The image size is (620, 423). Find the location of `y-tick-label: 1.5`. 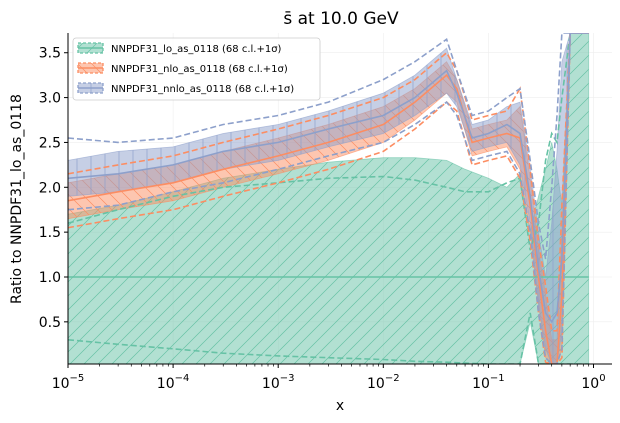

y-tick-label: 1.5 is located at coordinates (50, 233).